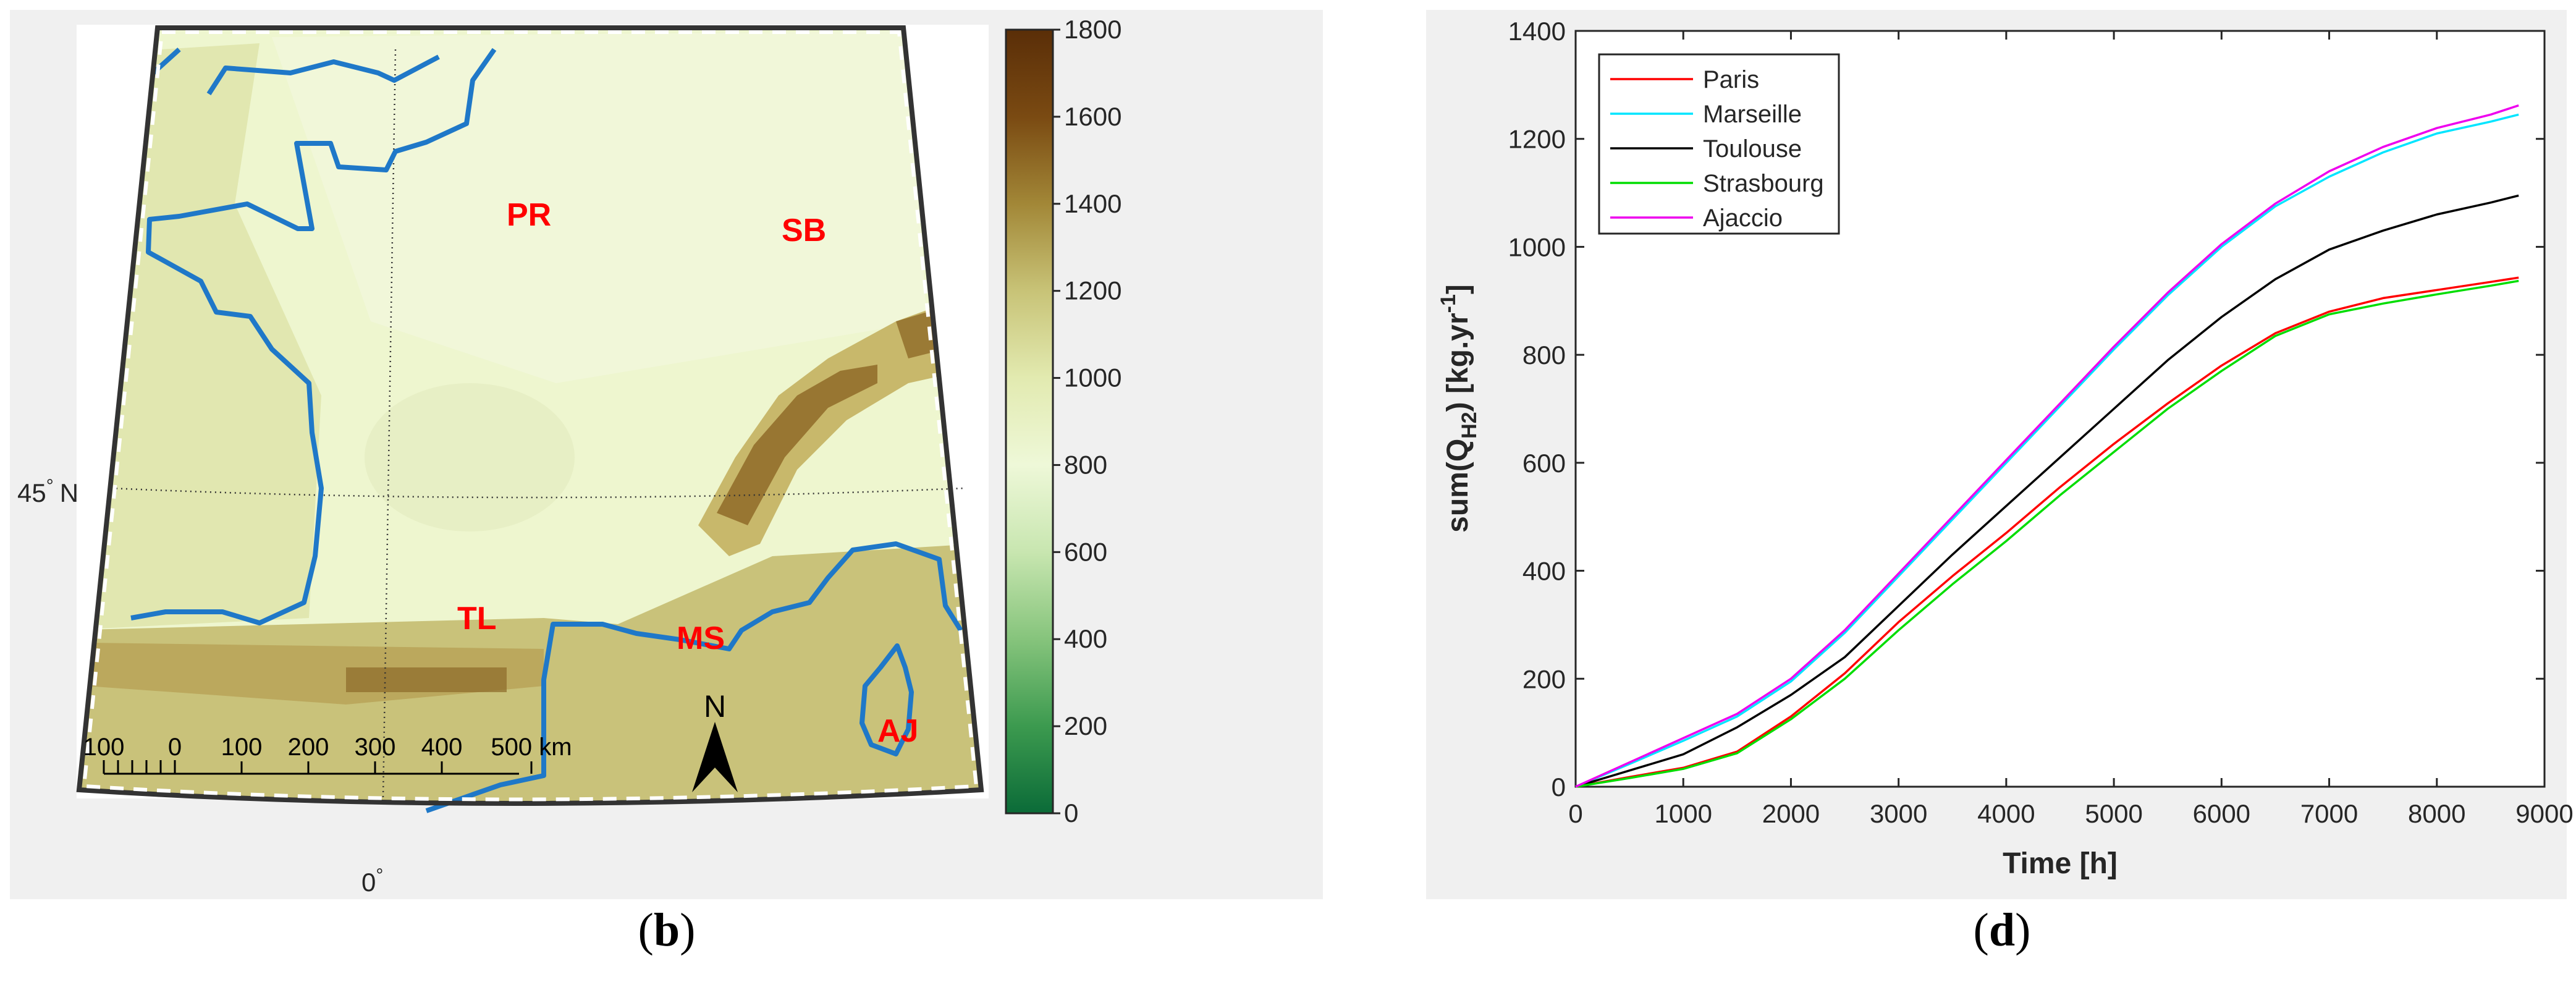  What do you see at coordinates (1459, 408) in the screenshot?
I see `y-axis-label: sum(QH2) [kg.yr-1]` at bounding box center [1459, 408].